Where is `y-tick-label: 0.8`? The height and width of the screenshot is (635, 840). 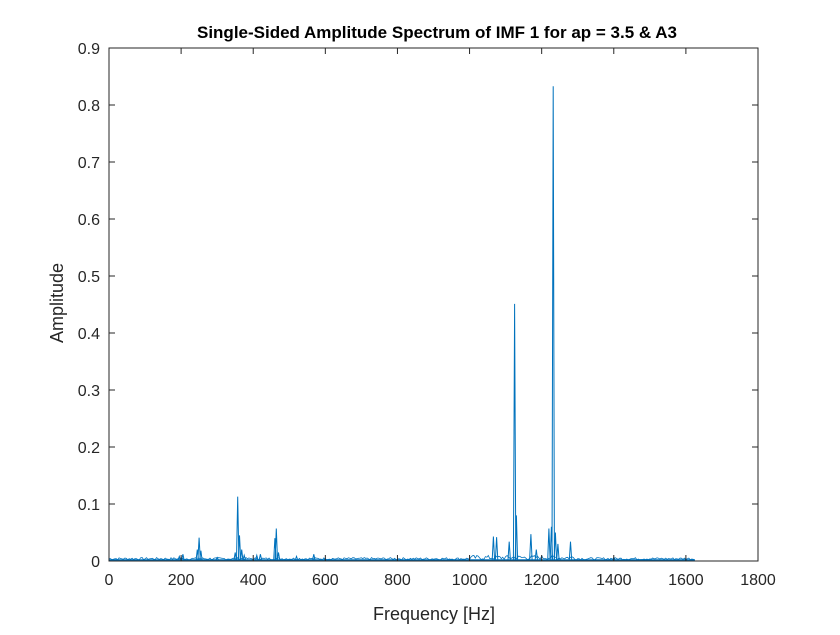 y-tick-label: 0.8 is located at coordinates (89, 106).